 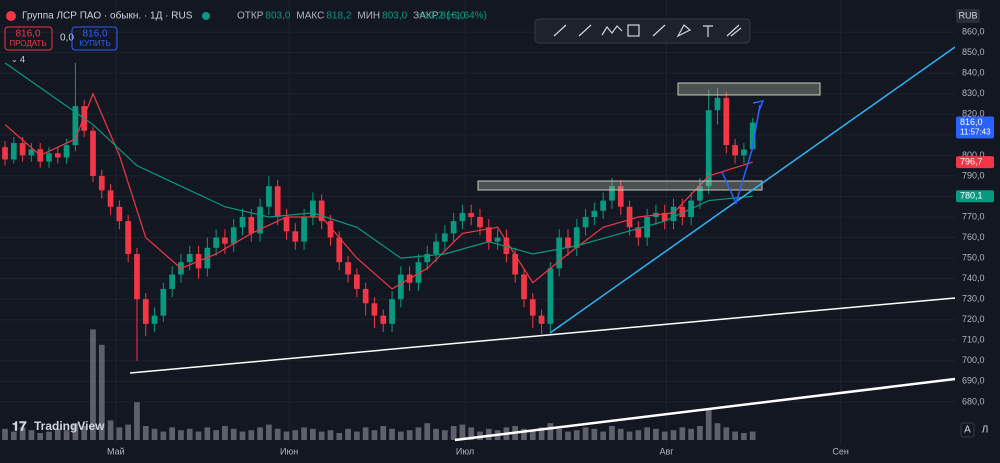 What do you see at coordinates (612, 30) in the screenshot?
I see `tool-path` at bounding box center [612, 30].